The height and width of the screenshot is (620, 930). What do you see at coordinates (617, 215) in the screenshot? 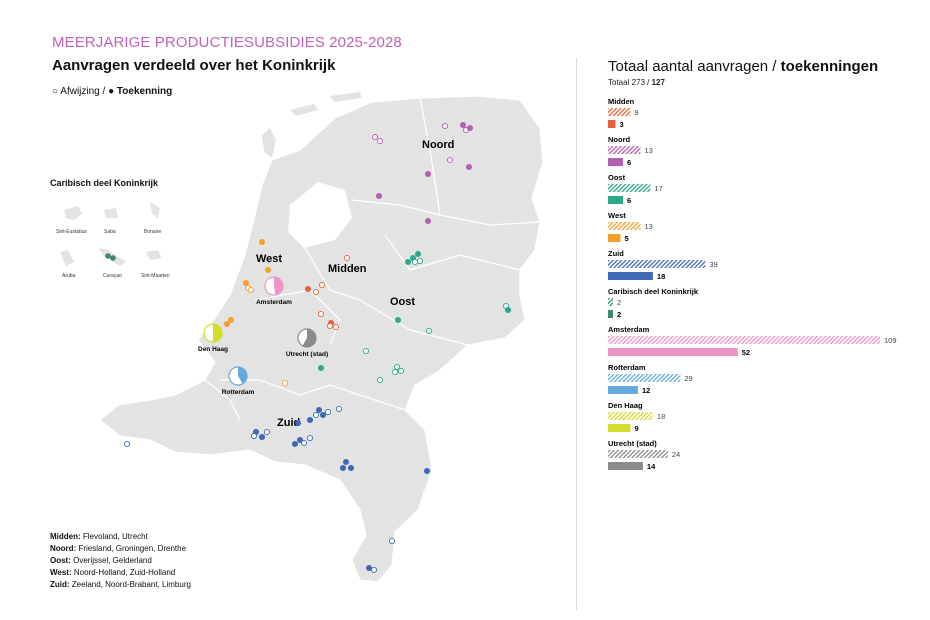
I see `bar-category-label: West` at bounding box center [617, 215].